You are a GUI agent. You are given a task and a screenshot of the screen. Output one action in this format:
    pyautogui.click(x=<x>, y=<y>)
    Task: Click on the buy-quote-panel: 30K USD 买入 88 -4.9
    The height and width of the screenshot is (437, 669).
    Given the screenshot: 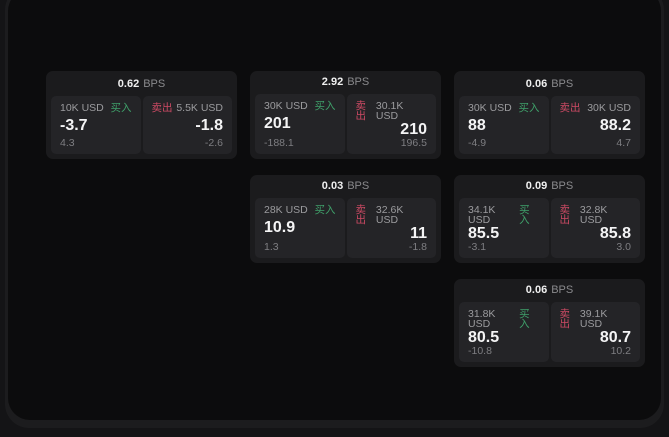 What is the action you would take?
    pyautogui.click(x=504, y=125)
    